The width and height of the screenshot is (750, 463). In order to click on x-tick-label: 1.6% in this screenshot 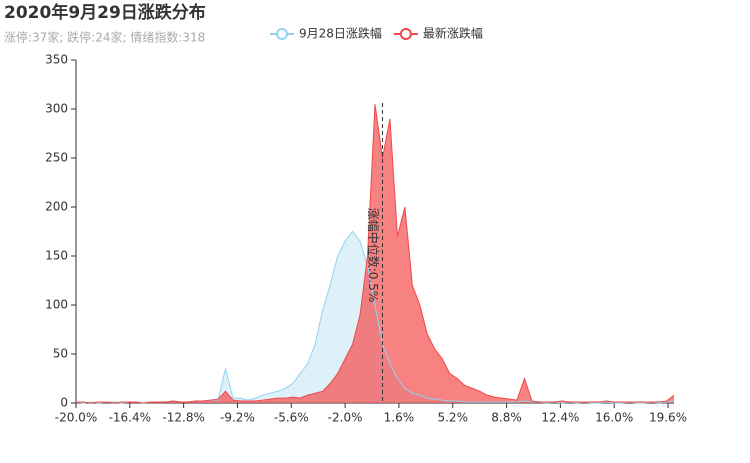, I will do `click(399, 418)`.